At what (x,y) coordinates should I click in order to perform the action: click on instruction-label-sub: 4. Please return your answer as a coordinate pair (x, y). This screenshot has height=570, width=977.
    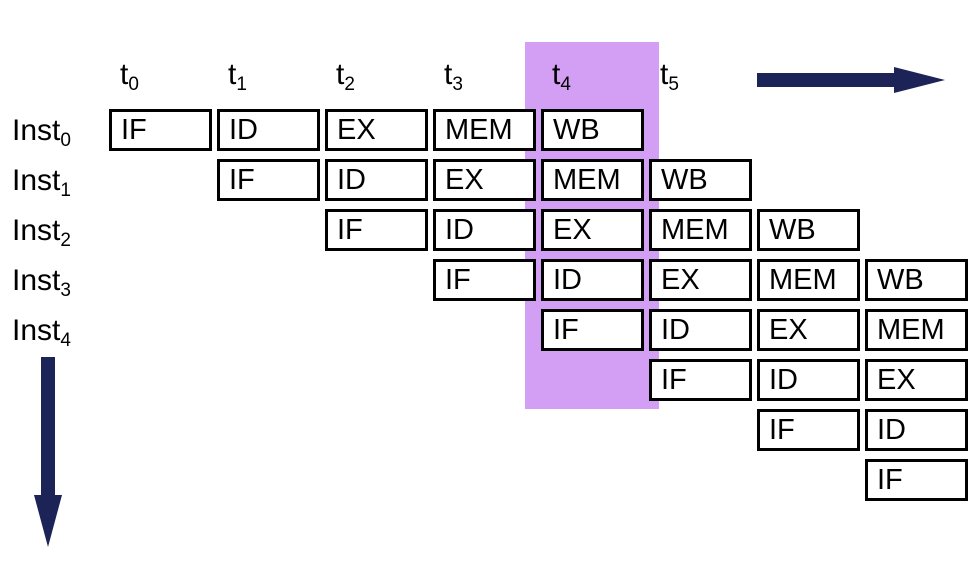
    Looking at the image, I should click on (65, 340).